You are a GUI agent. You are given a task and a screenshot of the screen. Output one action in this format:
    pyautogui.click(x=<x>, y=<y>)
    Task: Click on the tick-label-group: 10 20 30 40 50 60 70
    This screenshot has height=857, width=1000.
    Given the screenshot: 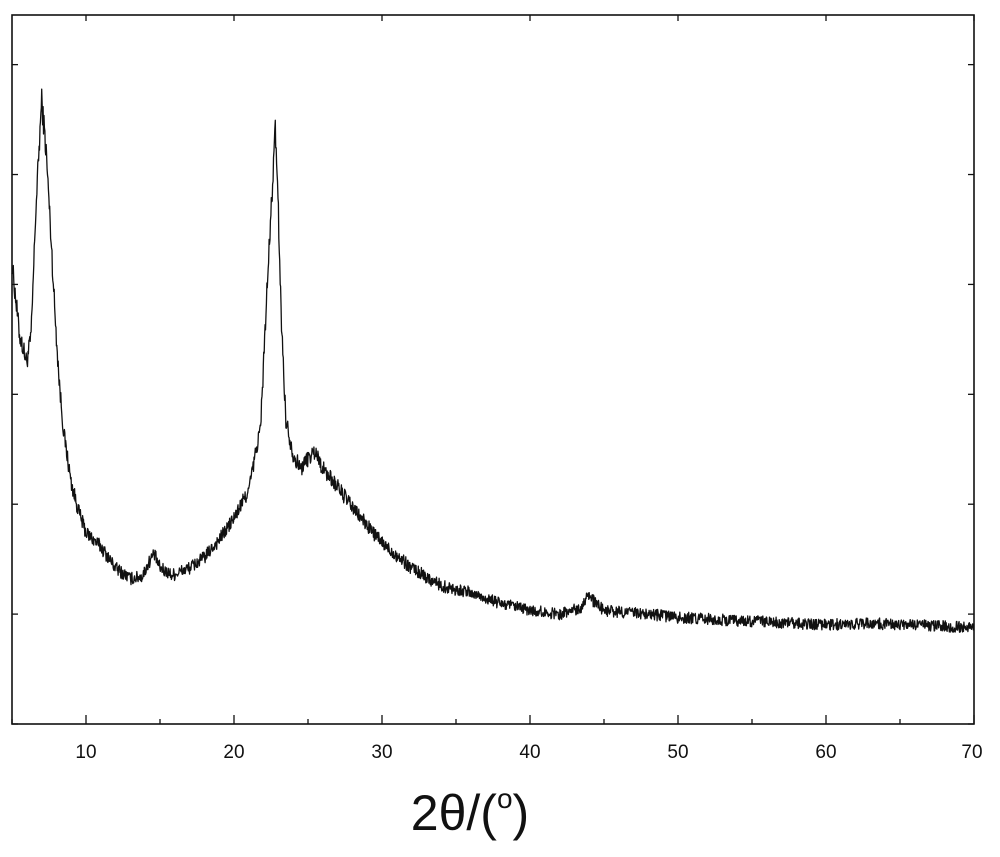 What is the action you would take?
    pyautogui.click(x=528, y=752)
    